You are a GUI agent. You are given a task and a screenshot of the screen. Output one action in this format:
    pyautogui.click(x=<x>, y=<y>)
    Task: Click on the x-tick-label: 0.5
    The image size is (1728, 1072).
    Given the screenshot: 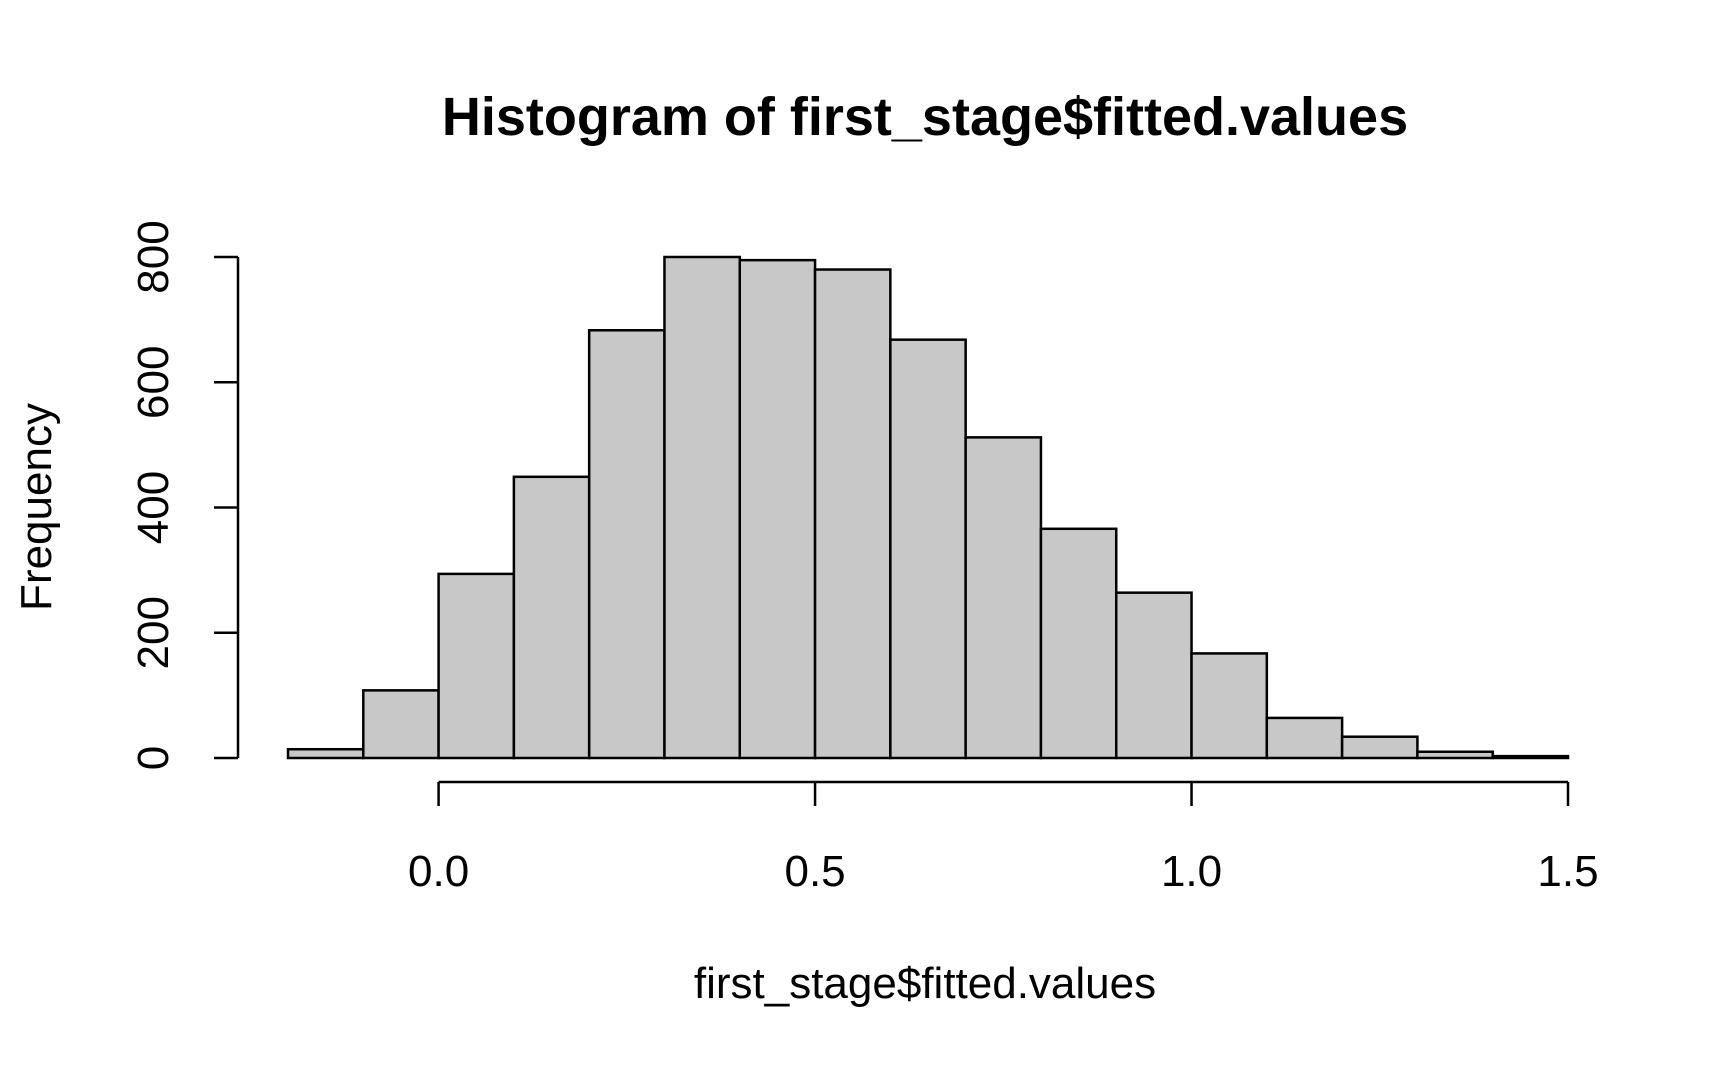 What is the action you would take?
    pyautogui.click(x=814, y=871)
    